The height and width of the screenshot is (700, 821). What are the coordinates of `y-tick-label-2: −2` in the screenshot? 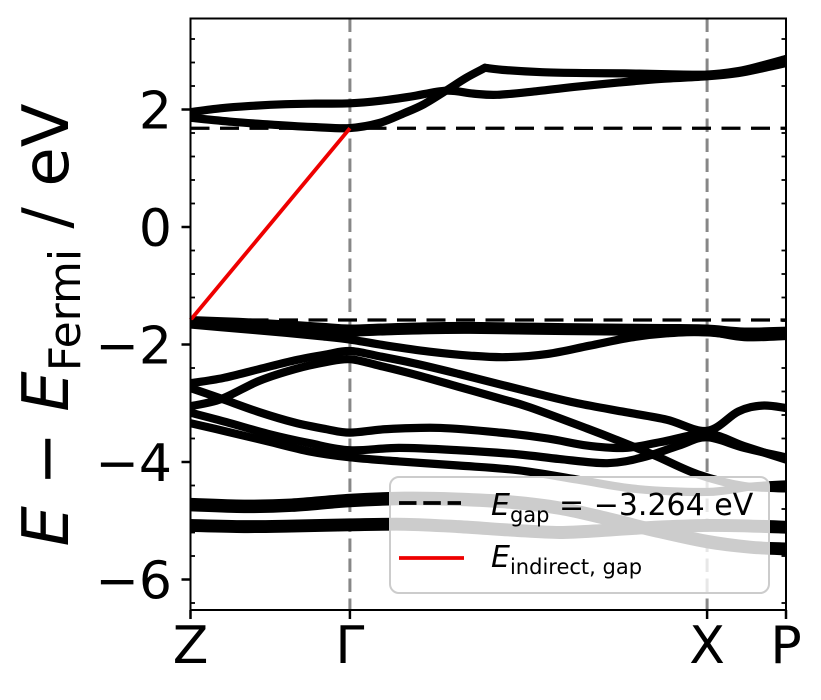 It's located at (133, 347).